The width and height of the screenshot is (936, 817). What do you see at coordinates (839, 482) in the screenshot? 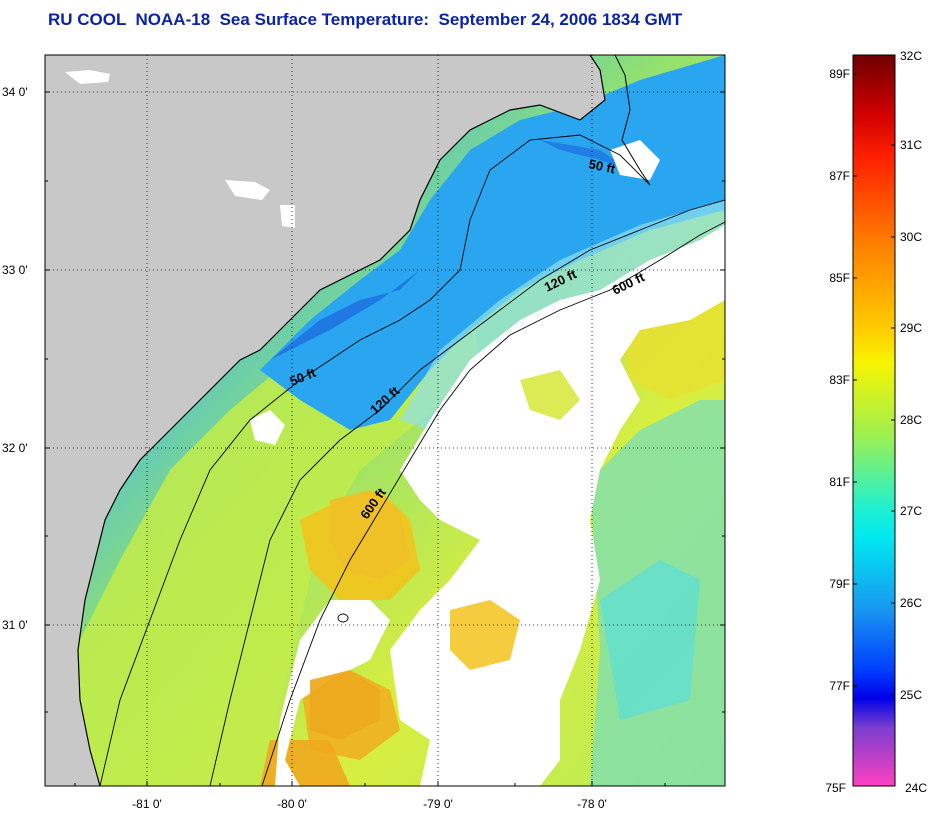
I see `colorbar-label-81f: 81F` at bounding box center [839, 482].